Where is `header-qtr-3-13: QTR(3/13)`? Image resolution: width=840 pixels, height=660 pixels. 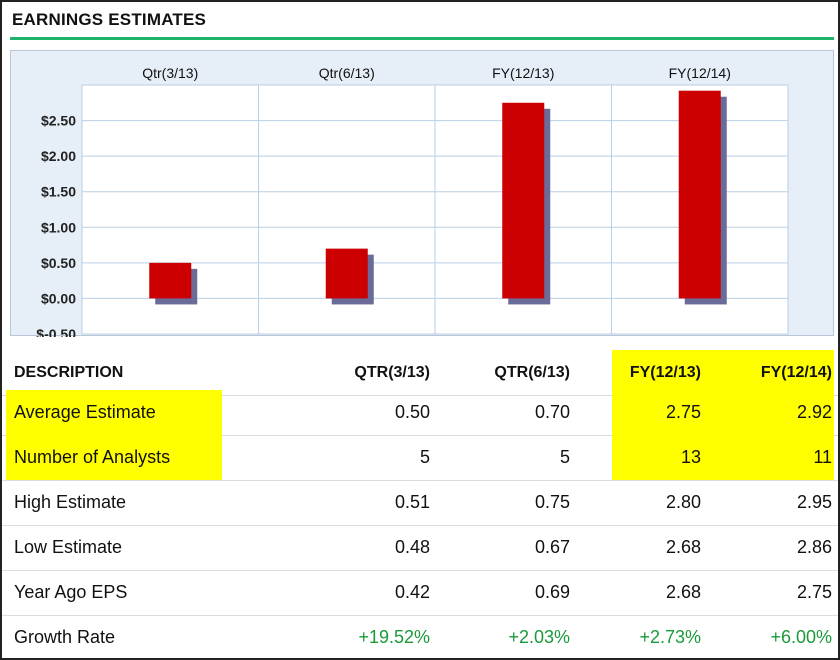 header-qtr-3-13: QTR(3/13) is located at coordinates (392, 372).